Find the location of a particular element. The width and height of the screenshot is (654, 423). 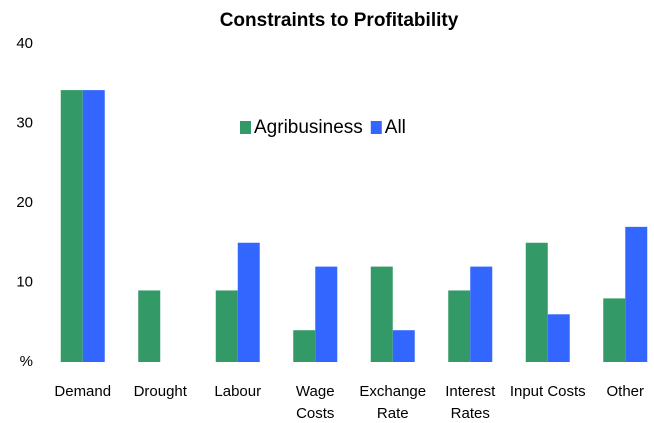

y-tick-label: 20 is located at coordinates (24, 202).